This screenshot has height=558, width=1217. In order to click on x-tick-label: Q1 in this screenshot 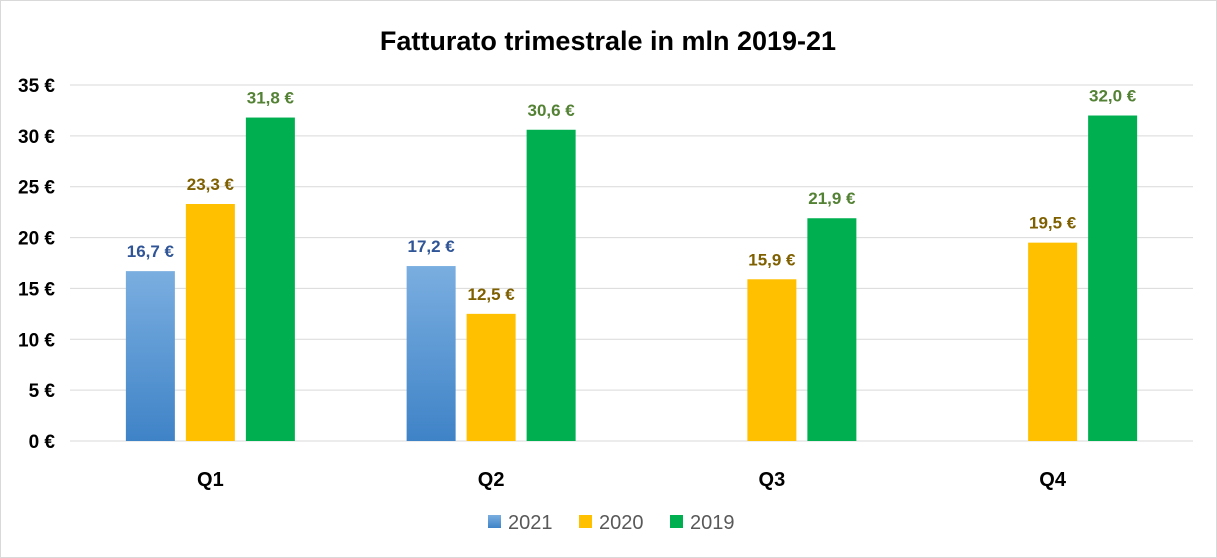, I will do `click(210, 480)`.